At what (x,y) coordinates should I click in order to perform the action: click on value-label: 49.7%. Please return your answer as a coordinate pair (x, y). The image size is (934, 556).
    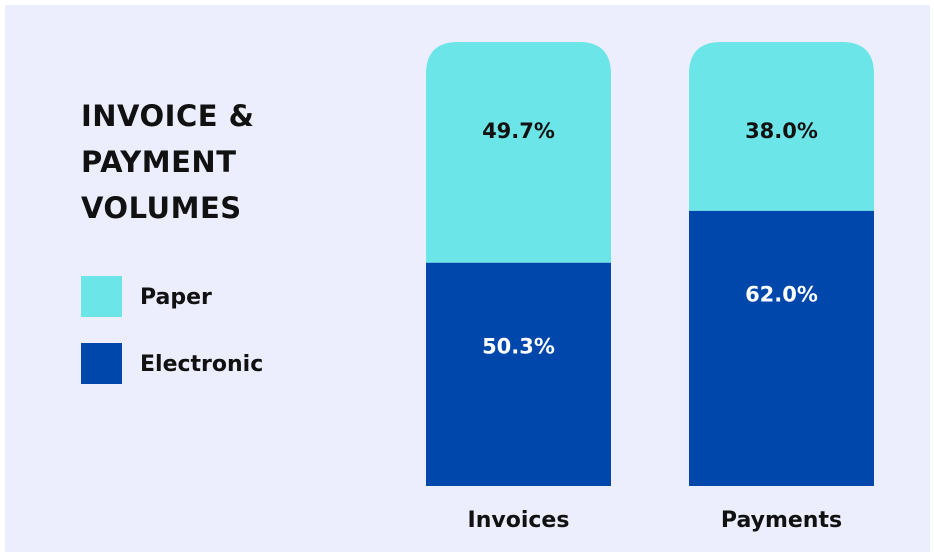
    Looking at the image, I should click on (518, 131).